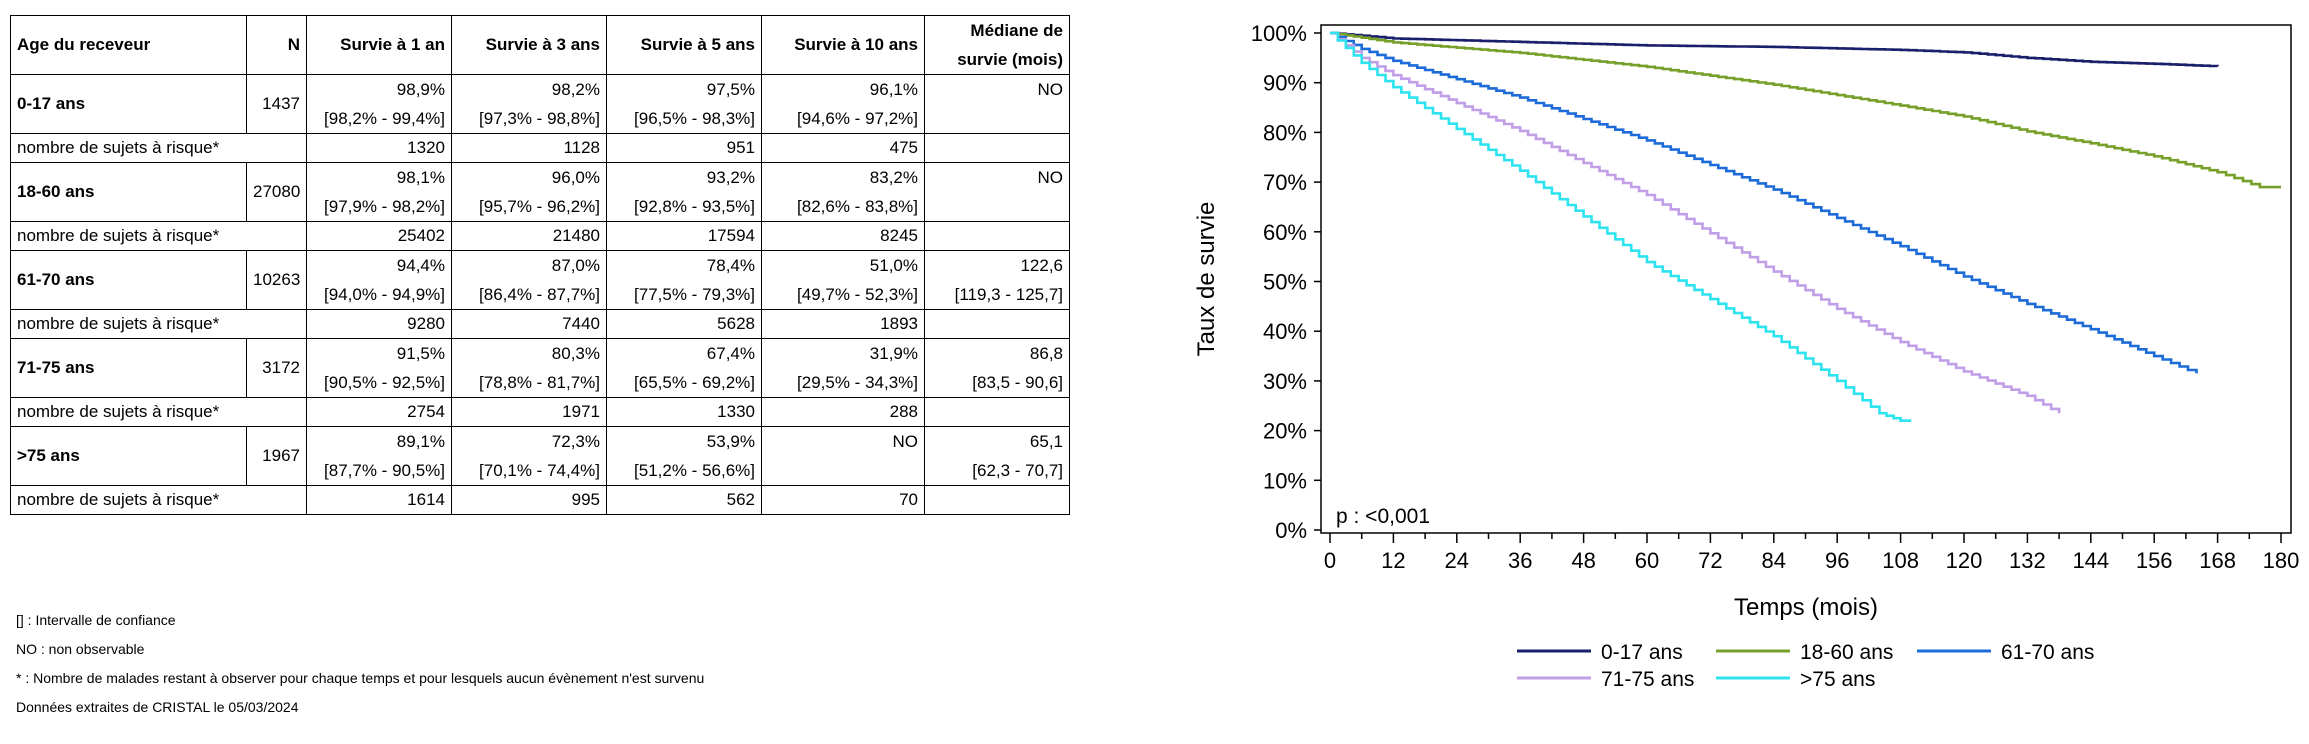 This screenshot has width=2309, height=744. I want to click on y-axis: 0% 10% 20% 30% 40% 50% 60% 70% 80% 90% 100%, so click(1286, 282).